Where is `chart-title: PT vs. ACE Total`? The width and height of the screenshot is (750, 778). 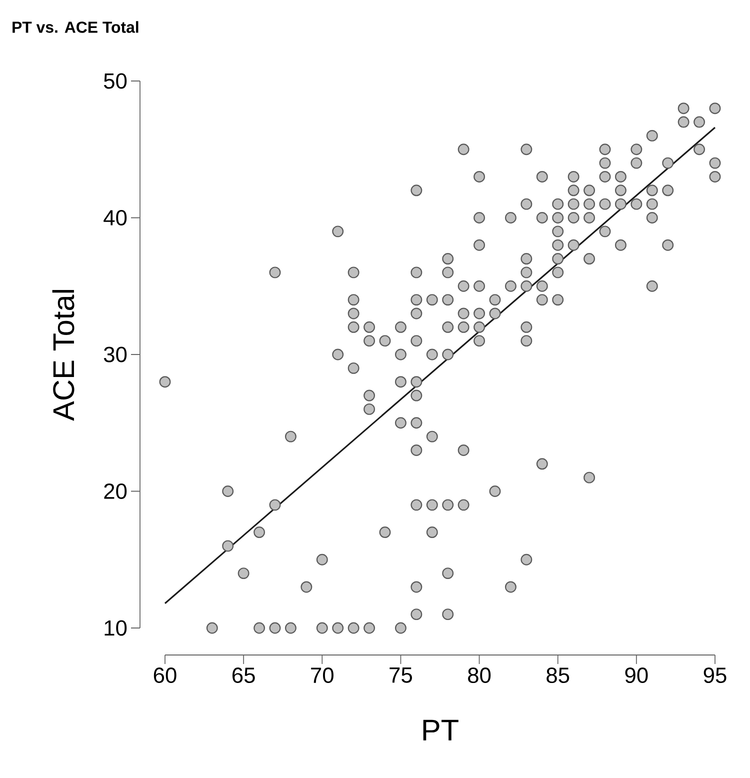 chart-title: PT vs. ACE Total is located at coordinates (75, 27).